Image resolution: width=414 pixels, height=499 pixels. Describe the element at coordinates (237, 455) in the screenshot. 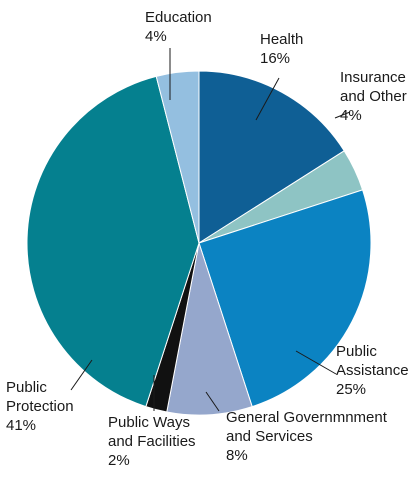

I see `label-general-government-pct: 8%` at that location.